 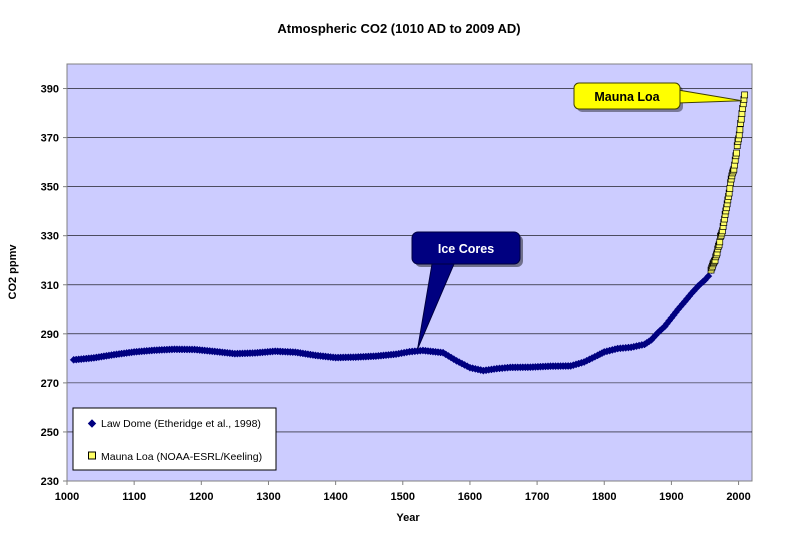 What do you see at coordinates (335, 497) in the screenshot?
I see `x-tick-label-1400: 1400` at bounding box center [335, 497].